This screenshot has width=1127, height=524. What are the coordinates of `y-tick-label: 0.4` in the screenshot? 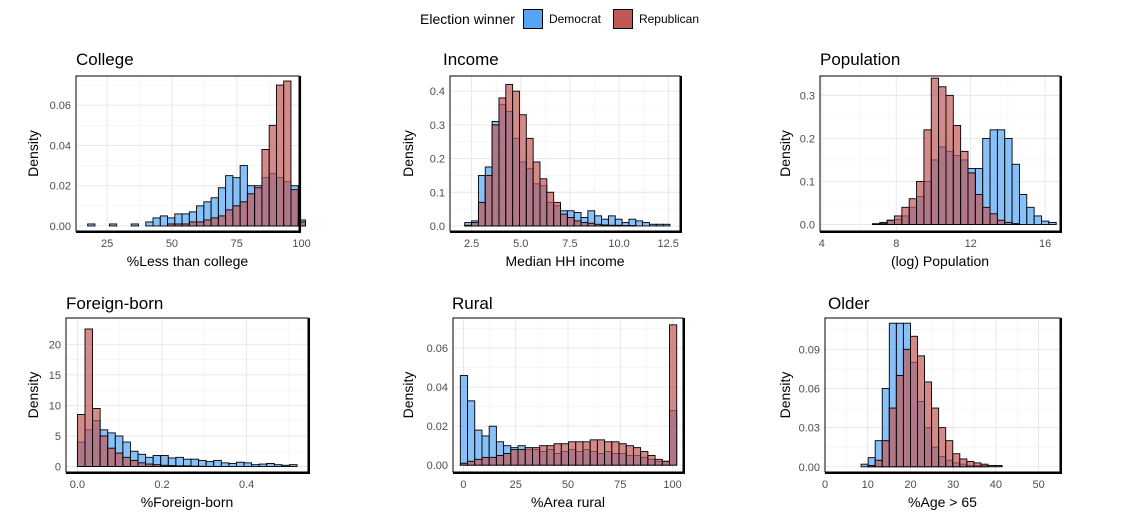 It's located at (437, 92).